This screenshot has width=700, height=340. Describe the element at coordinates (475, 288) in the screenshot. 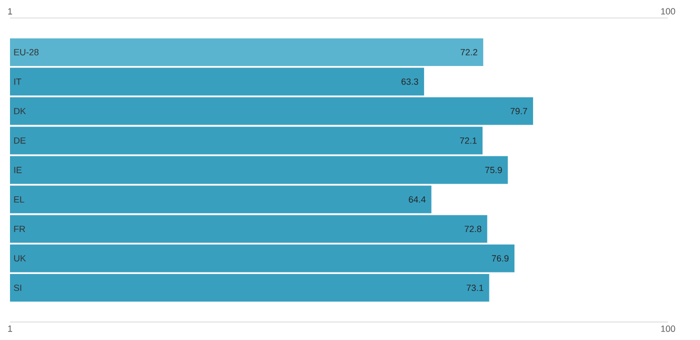

I see `data-label: 73.1` at that location.